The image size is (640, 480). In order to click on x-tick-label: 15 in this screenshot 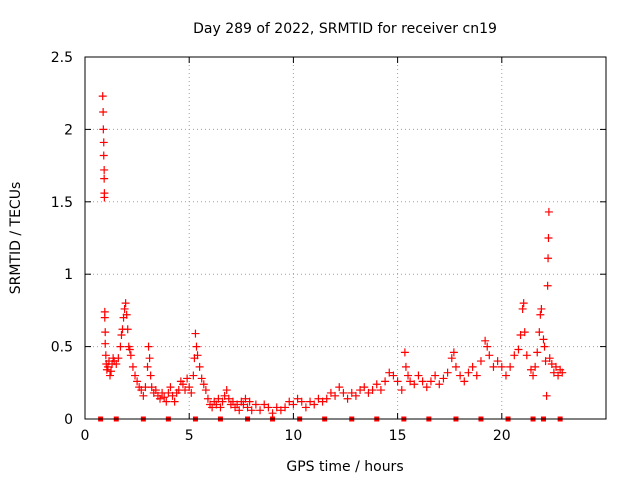, I will do `click(398, 436)`.